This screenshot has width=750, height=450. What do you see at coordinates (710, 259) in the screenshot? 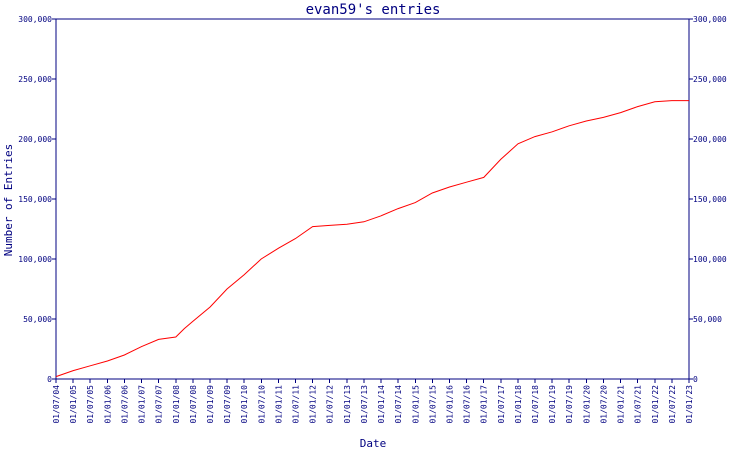
I see `y-tick-label-right: 100,000` at bounding box center [710, 259].